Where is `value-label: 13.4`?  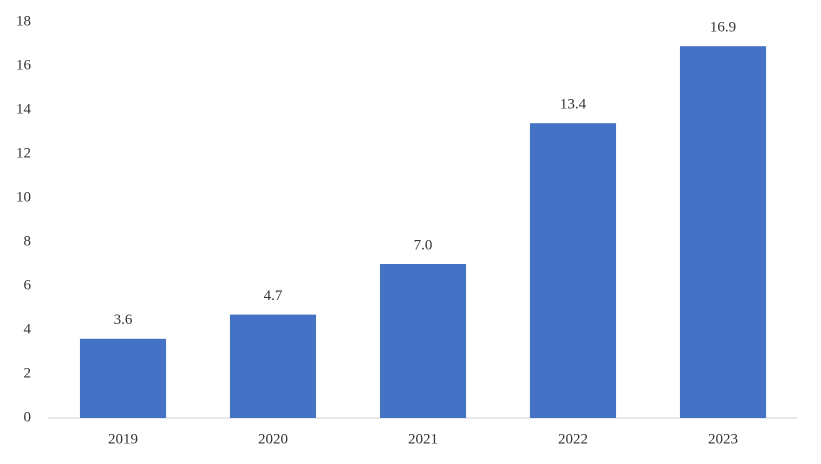
value-label: 13.4 is located at coordinates (573, 105).